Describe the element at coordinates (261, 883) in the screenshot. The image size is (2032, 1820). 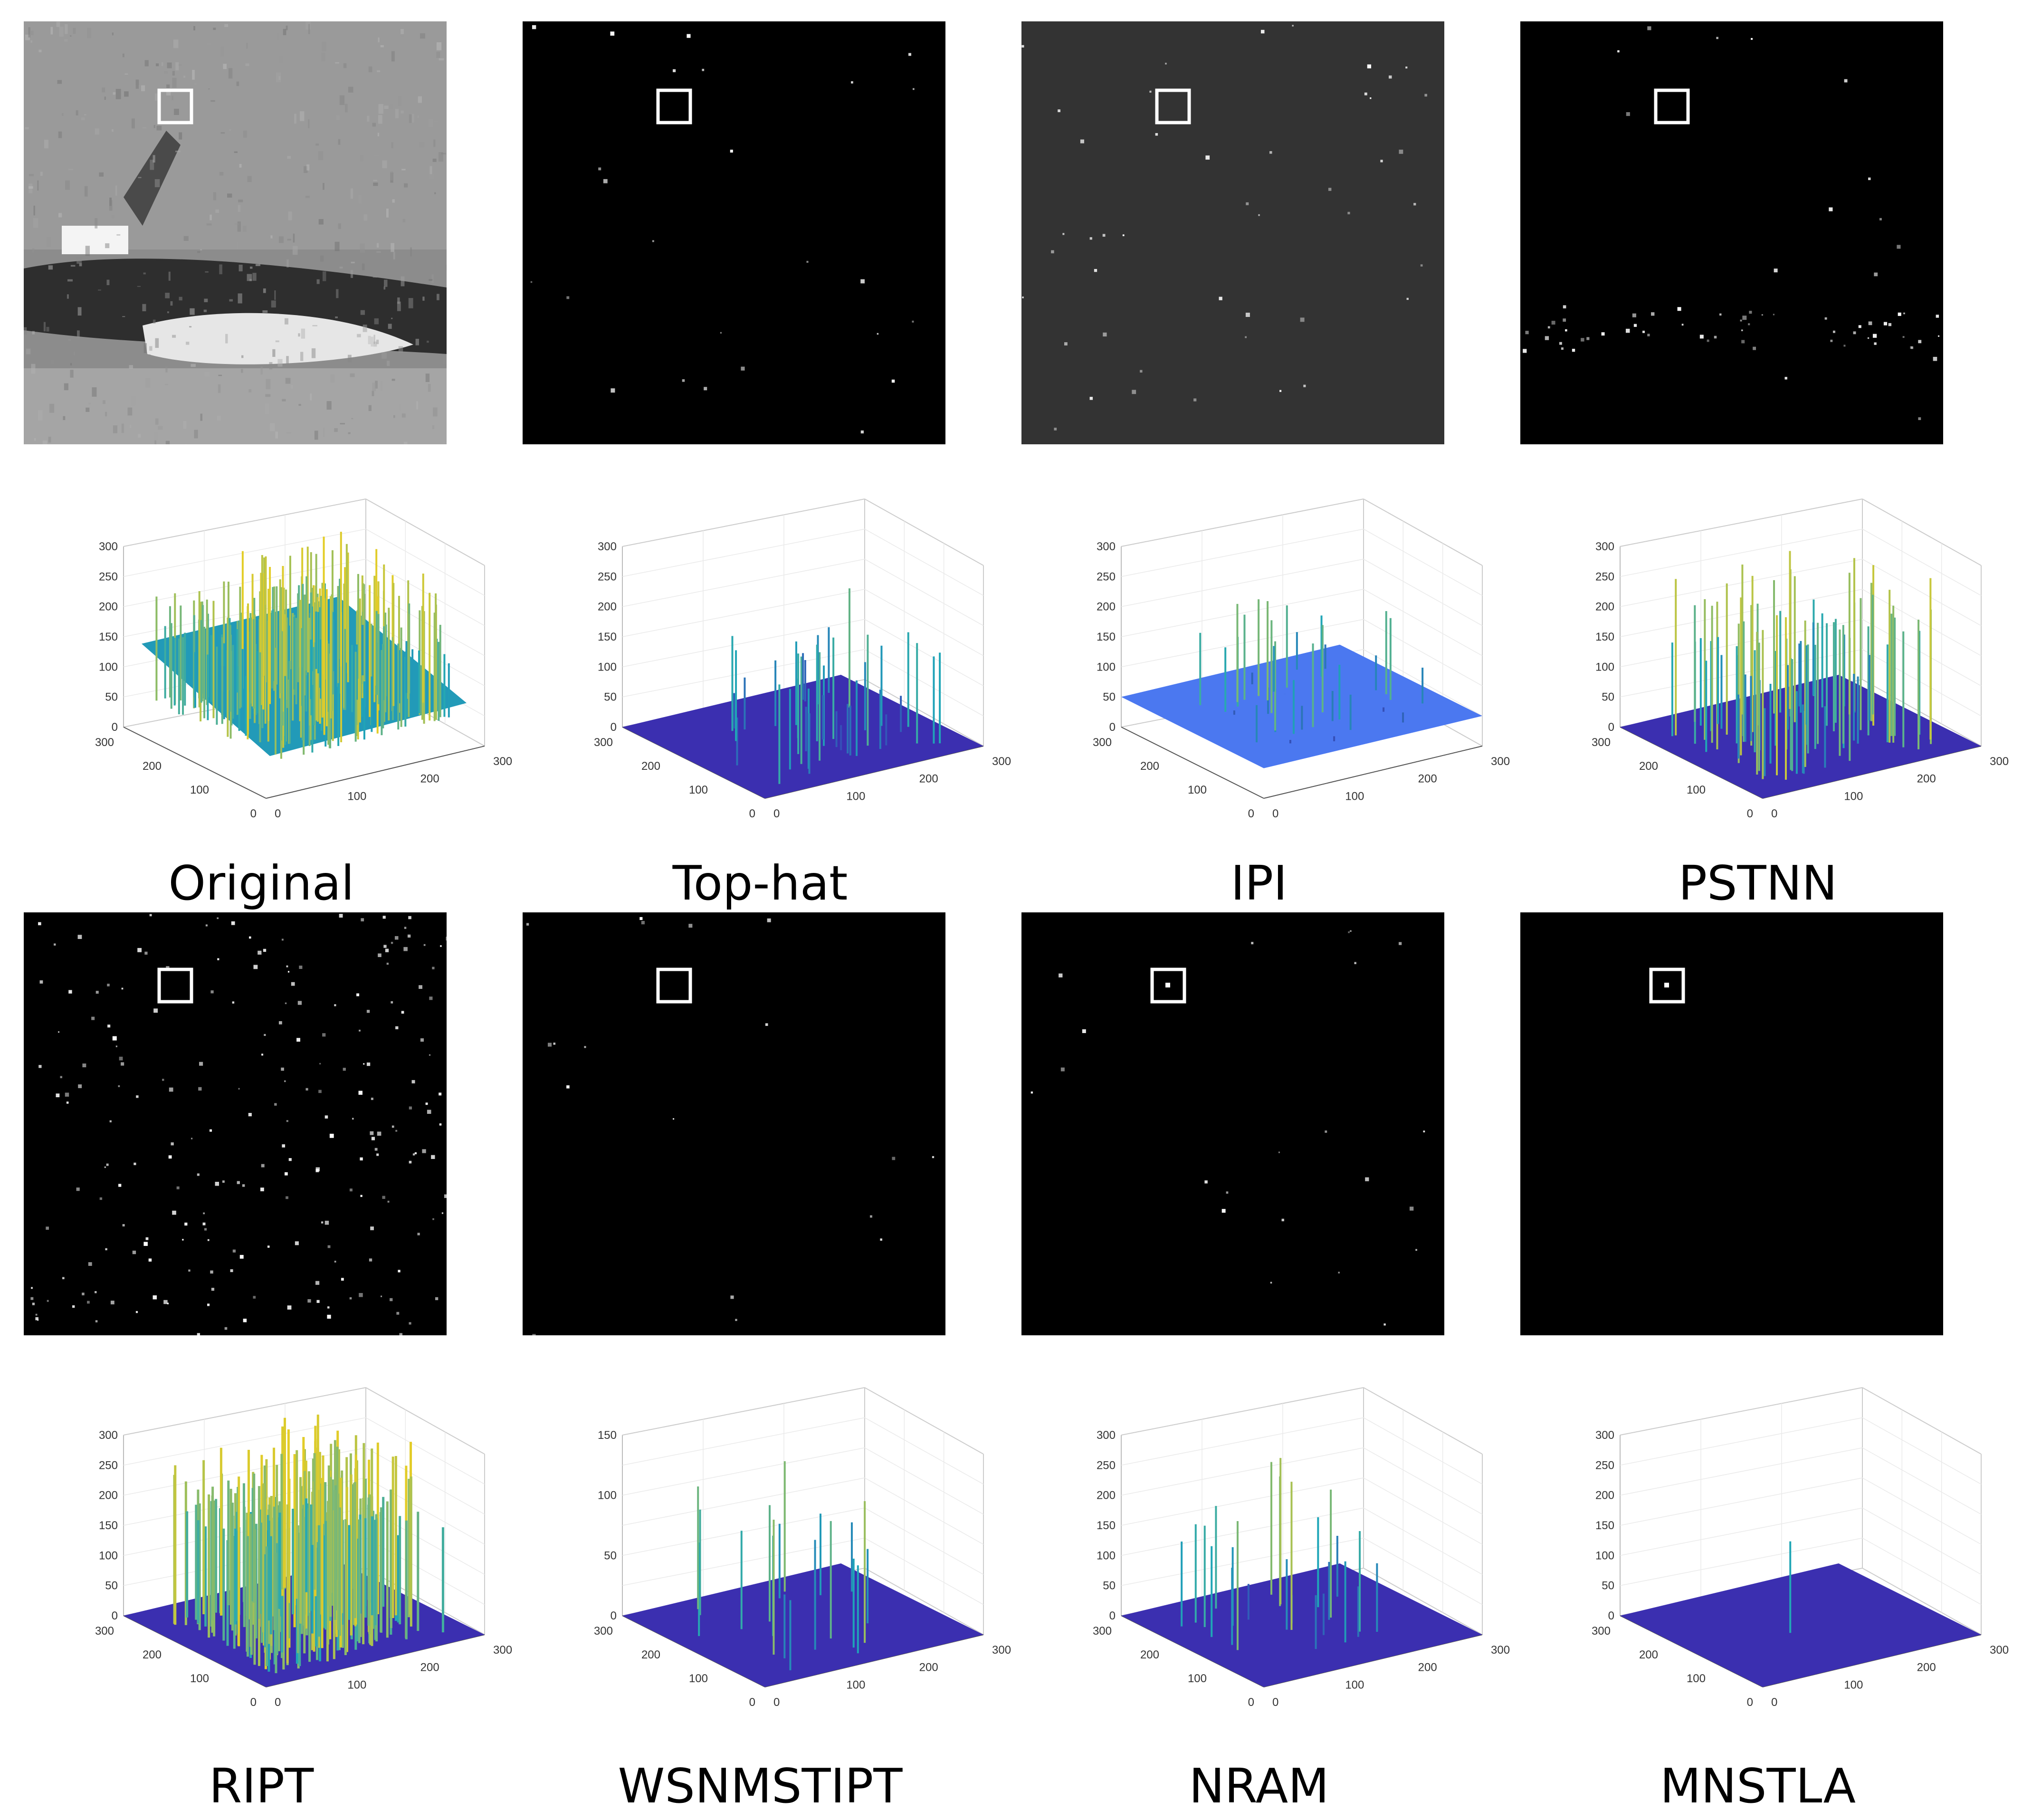
I see `original-caption: Original` at that location.